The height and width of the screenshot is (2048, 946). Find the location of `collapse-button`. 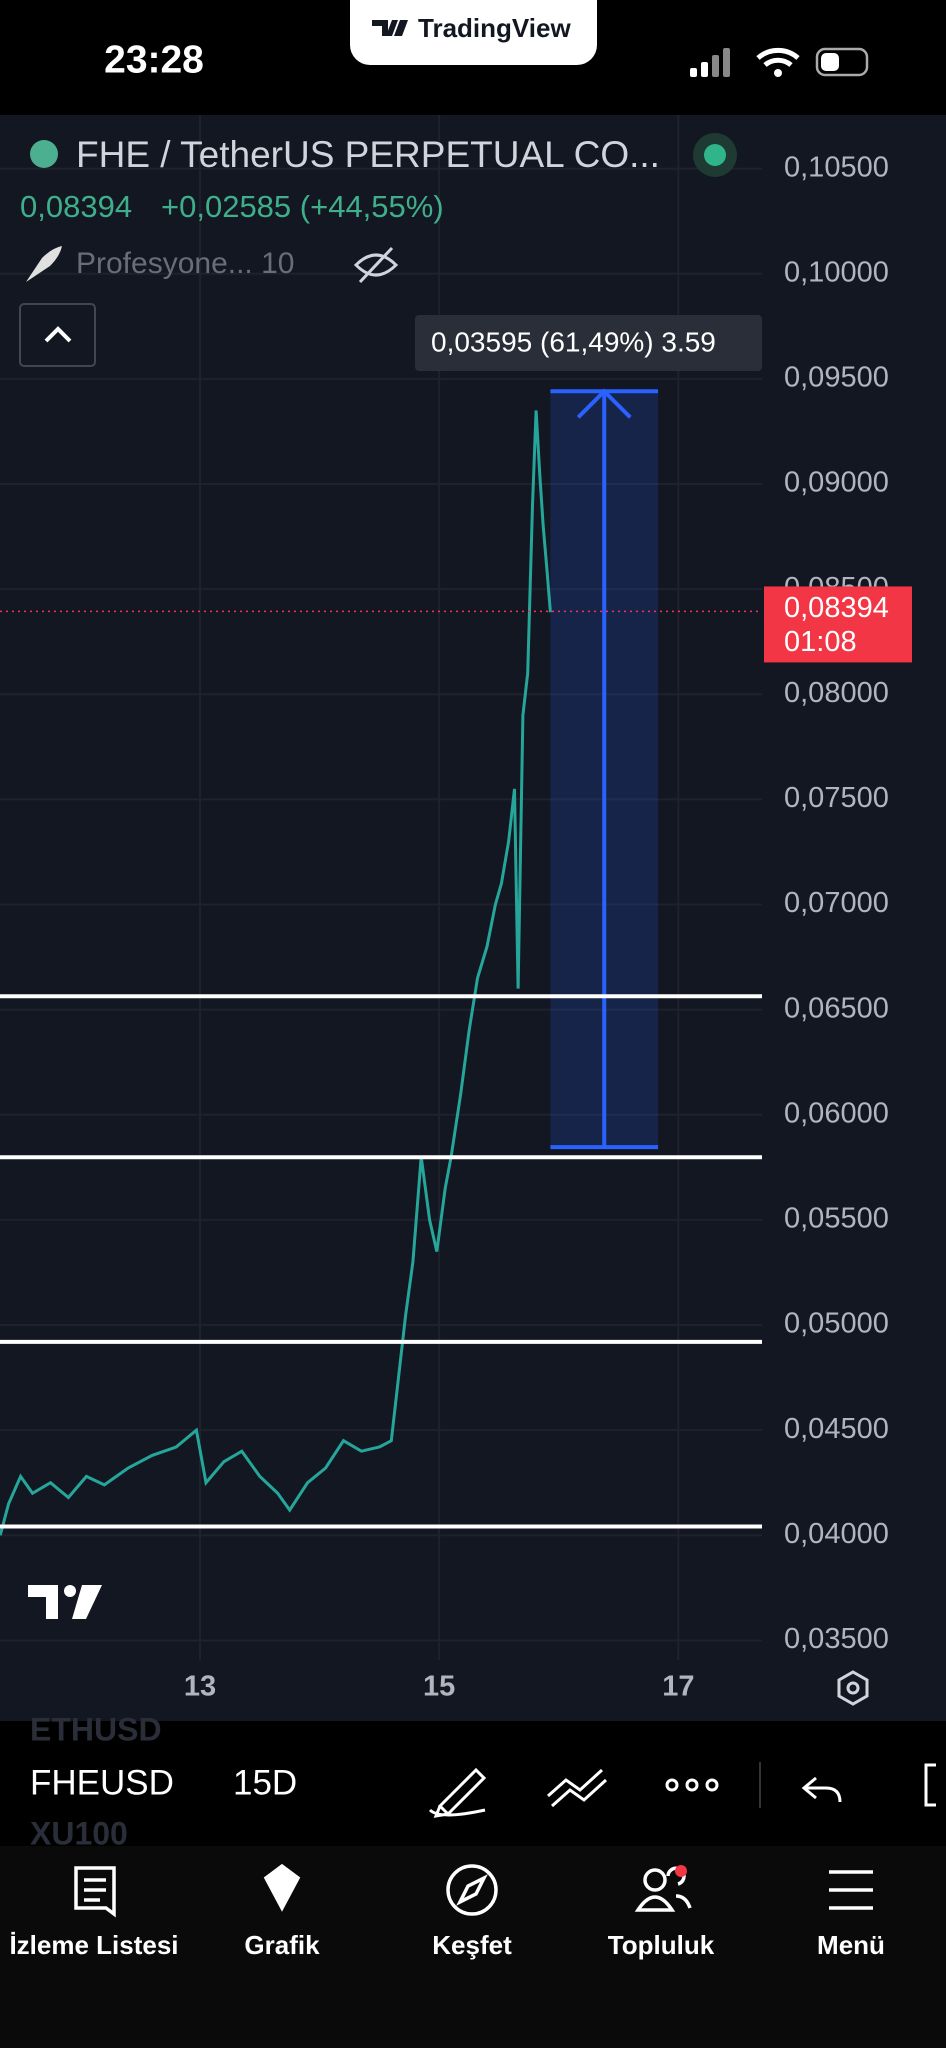

collapse-button is located at coordinates (57, 335).